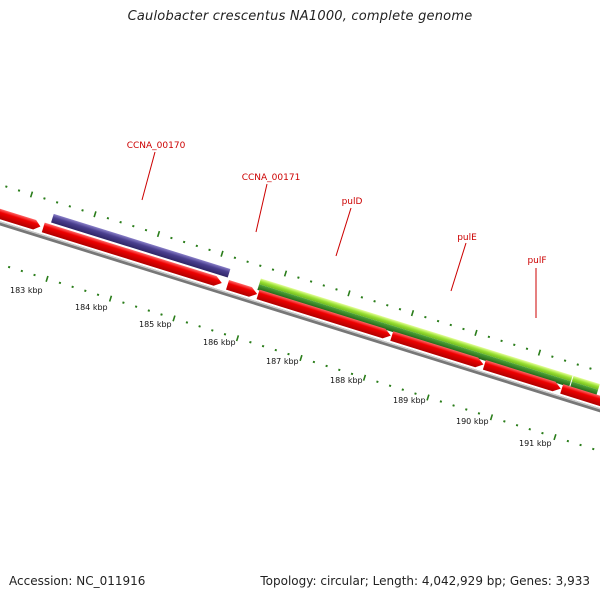  I want to click on green-feature-divider, so click(571, 381).